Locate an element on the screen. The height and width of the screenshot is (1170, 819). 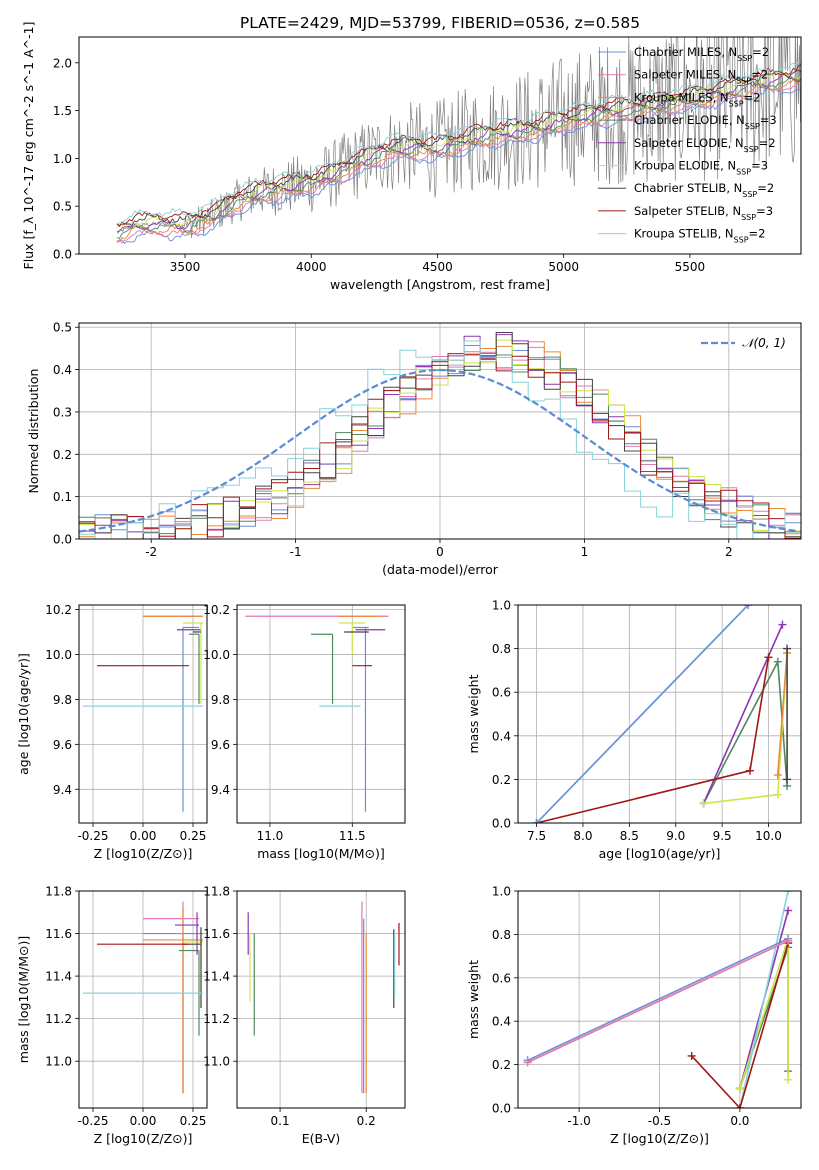
legend-entry: Salpeter ELODIE, NSSP=2 is located at coordinates (705, 145).